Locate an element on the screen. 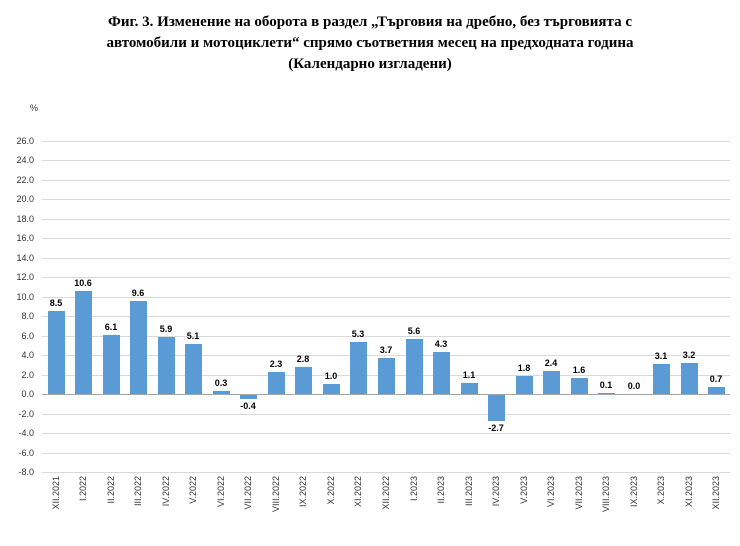 The height and width of the screenshot is (546, 740). y-tick-label: -8.0 is located at coordinates (26, 472).